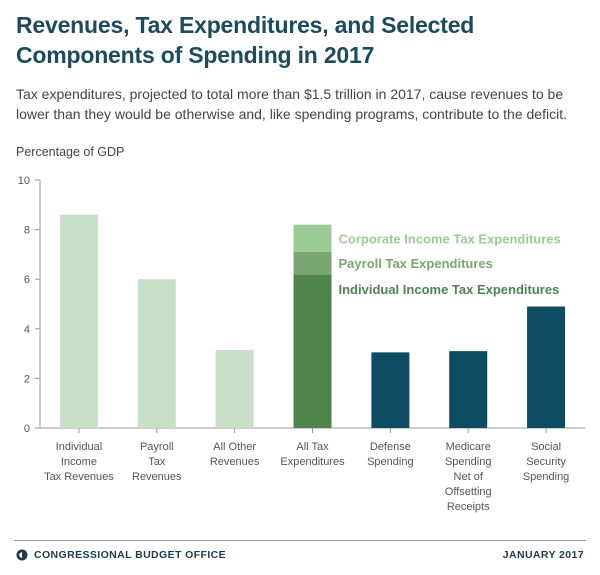 The image size is (600, 575). What do you see at coordinates (312, 454) in the screenshot?
I see `x-category-label: All Tax Expenditures` at bounding box center [312, 454].